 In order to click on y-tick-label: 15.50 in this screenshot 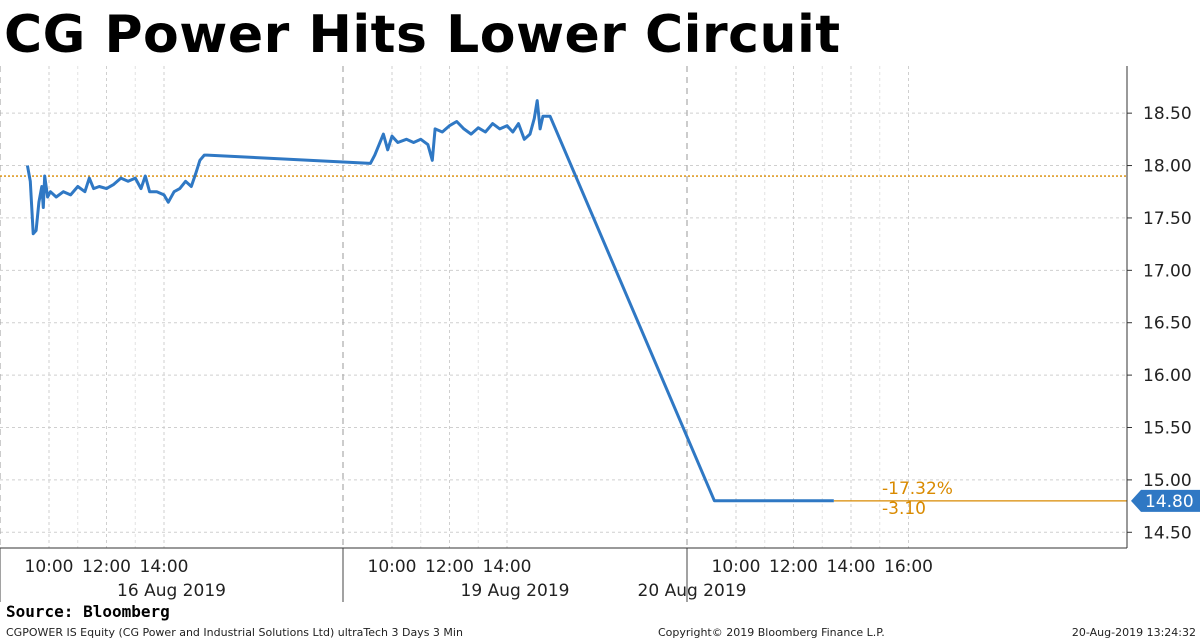, I will do `click(1167, 429)`.